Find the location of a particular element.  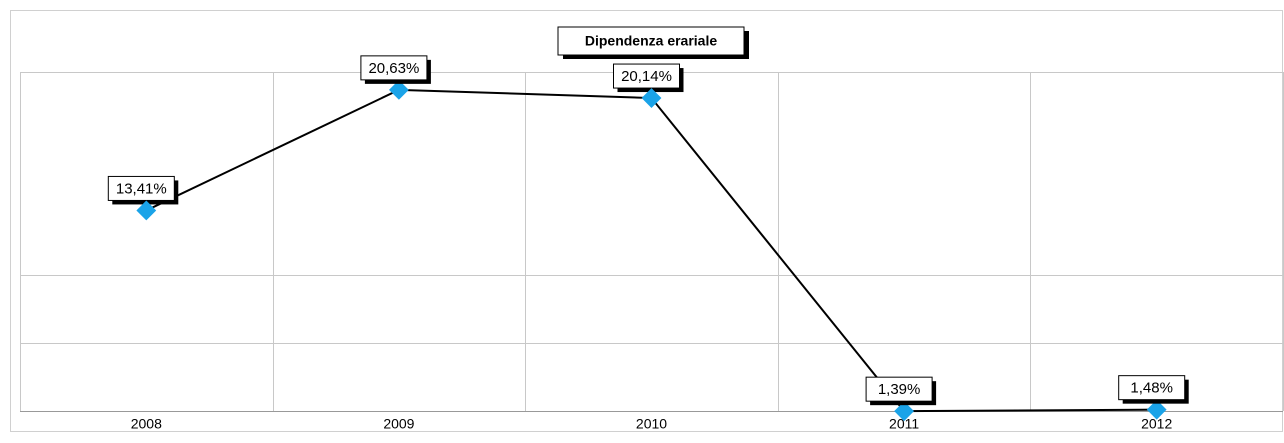

data-label-text: 13,41% is located at coordinates (141, 188).